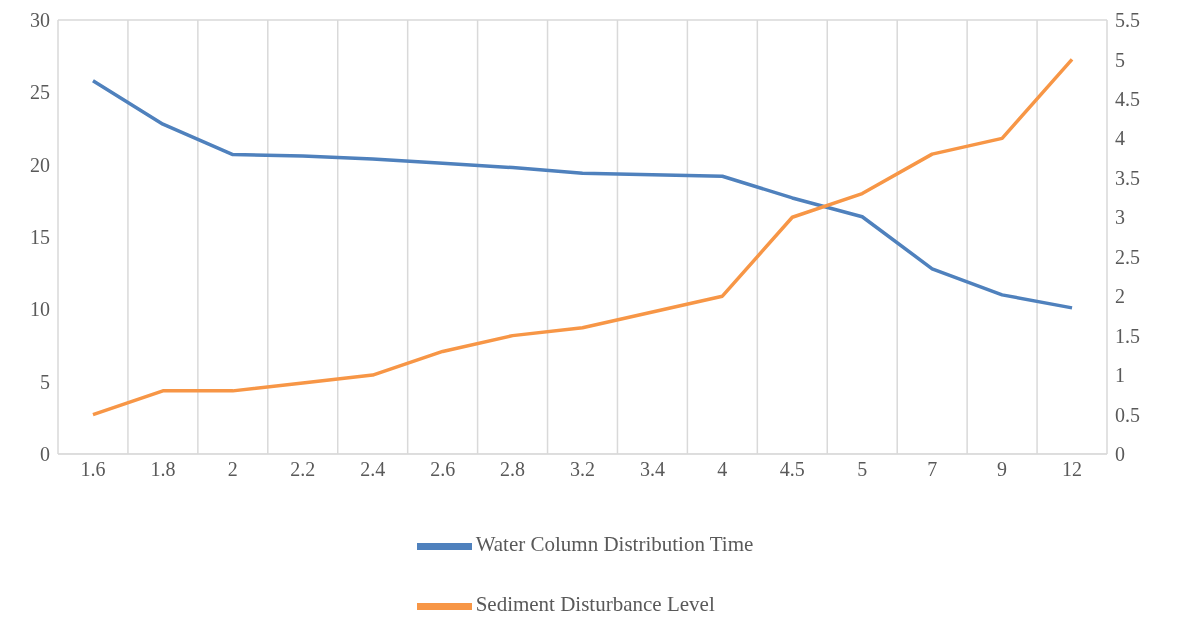 The image size is (1180, 642). I want to click on x-tick-label: 5, so click(862, 469).